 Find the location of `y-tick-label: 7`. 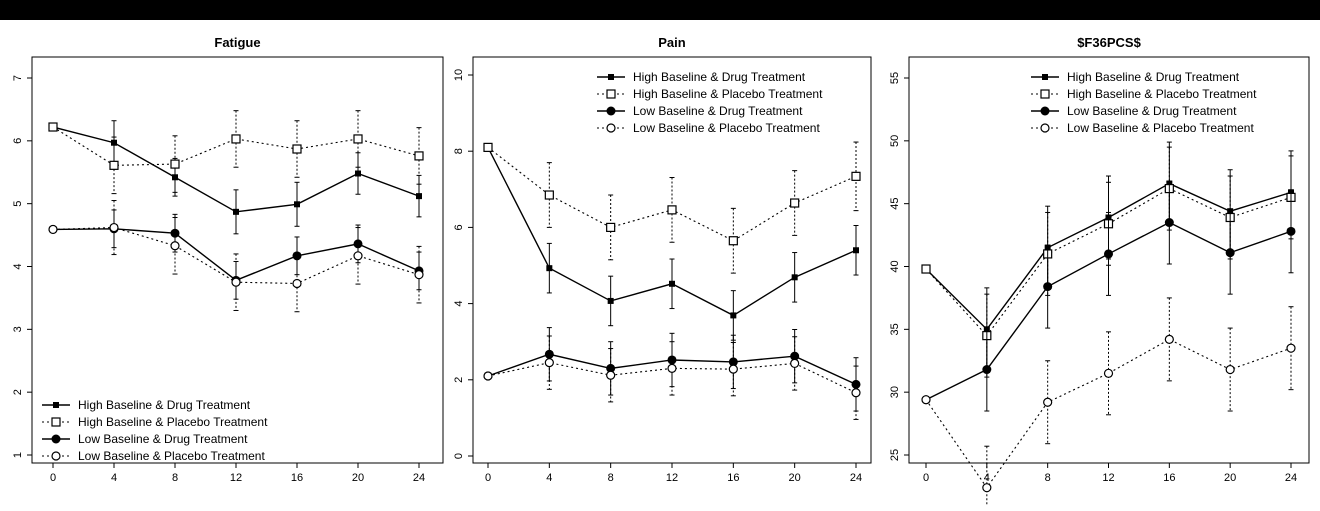

y-tick-label: 7 is located at coordinates (18, 78).